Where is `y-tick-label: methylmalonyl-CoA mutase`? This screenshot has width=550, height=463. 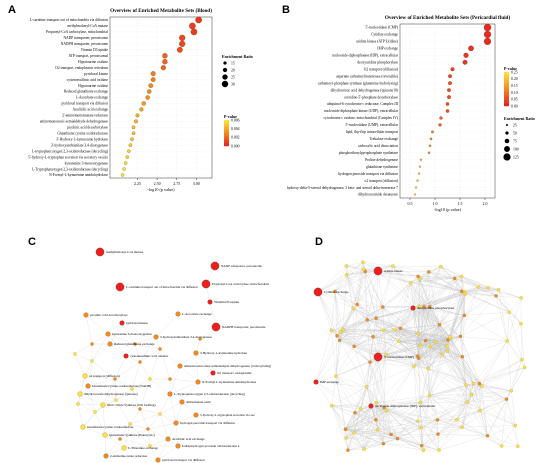
y-tick-label: methylmalonyl-CoA mutase is located at coordinates (87, 26).